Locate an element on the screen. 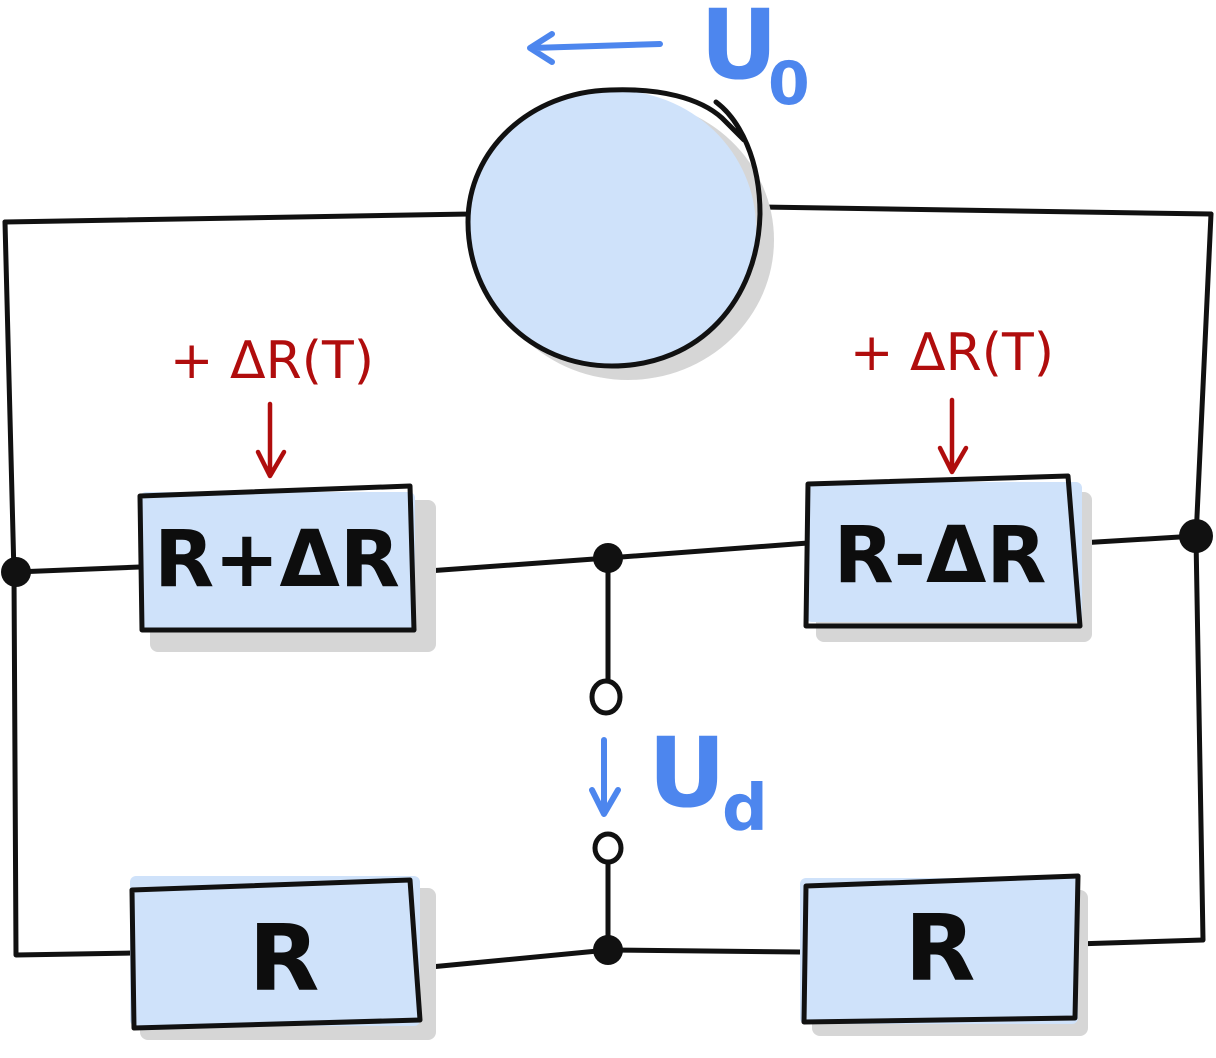 Image resolution: width=1216 pixels, height=1058 pixels. node-middle-center is located at coordinates (608, 558).